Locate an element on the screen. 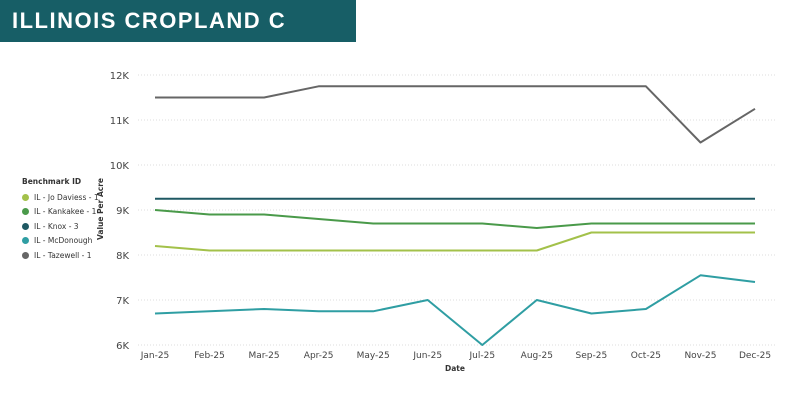 This screenshot has width=800, height=400. legend-item: IL - Jo Daviess - 1 is located at coordinates (60, 197).